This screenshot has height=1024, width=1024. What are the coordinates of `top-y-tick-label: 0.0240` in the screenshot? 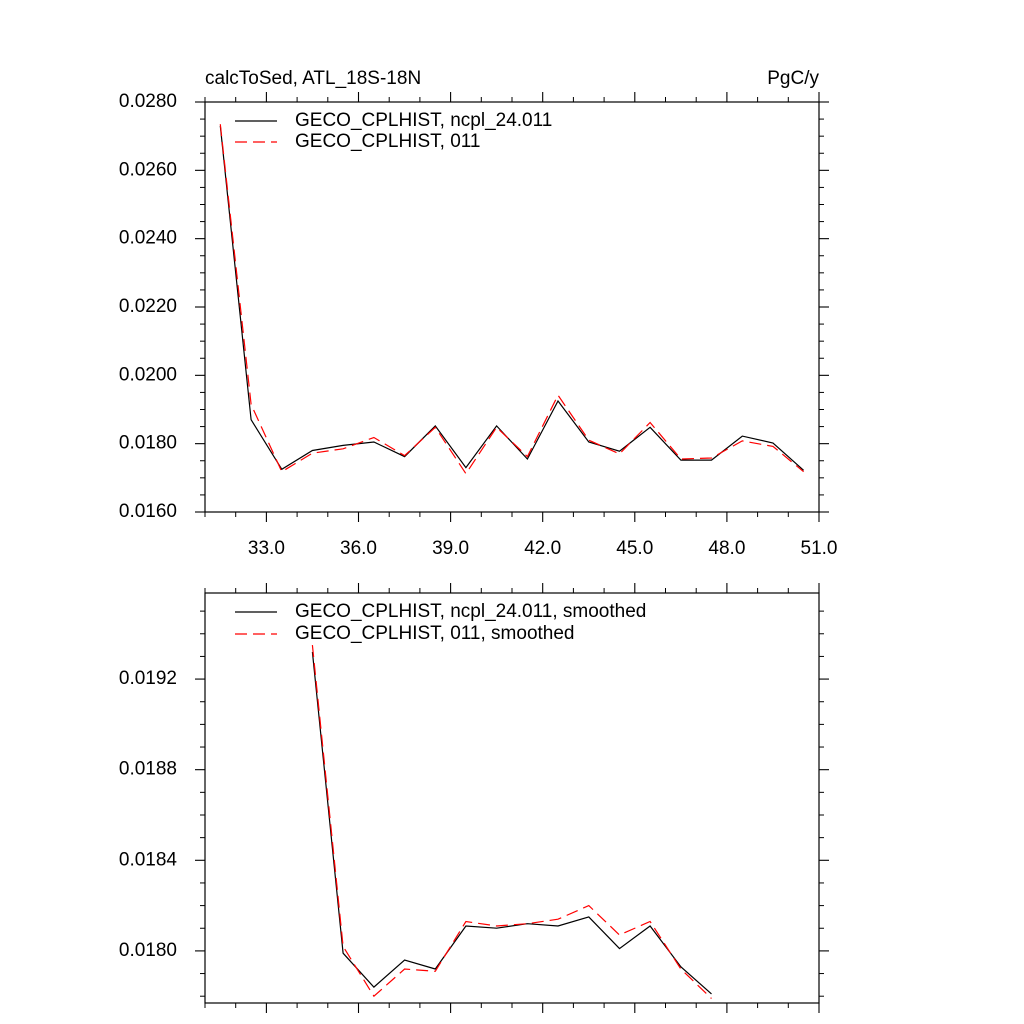 It's located at (148, 238).